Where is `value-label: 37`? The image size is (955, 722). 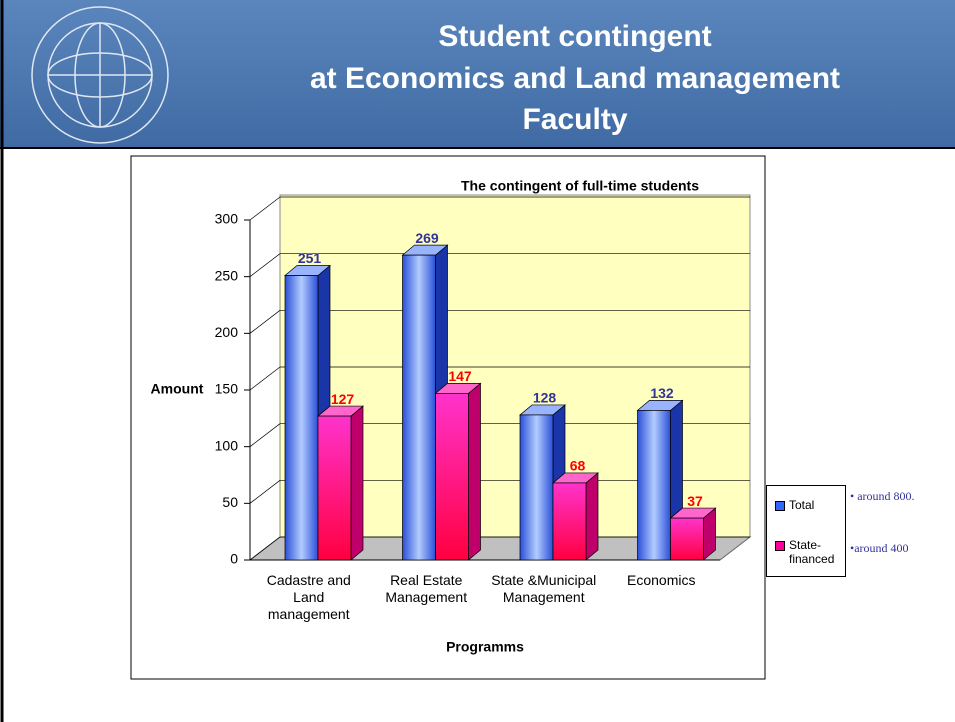
value-label: 37 is located at coordinates (695, 501).